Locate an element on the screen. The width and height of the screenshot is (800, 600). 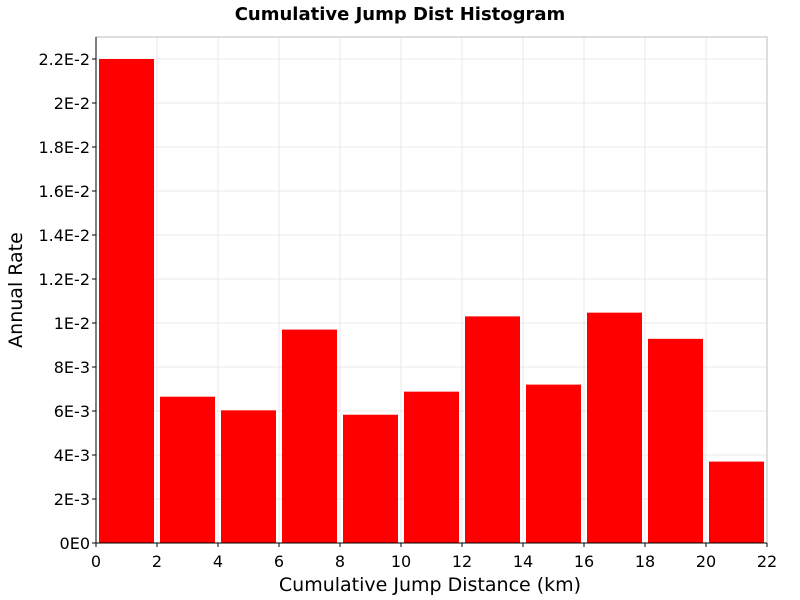
y-tick-label: 1E-2 is located at coordinates (72, 323).